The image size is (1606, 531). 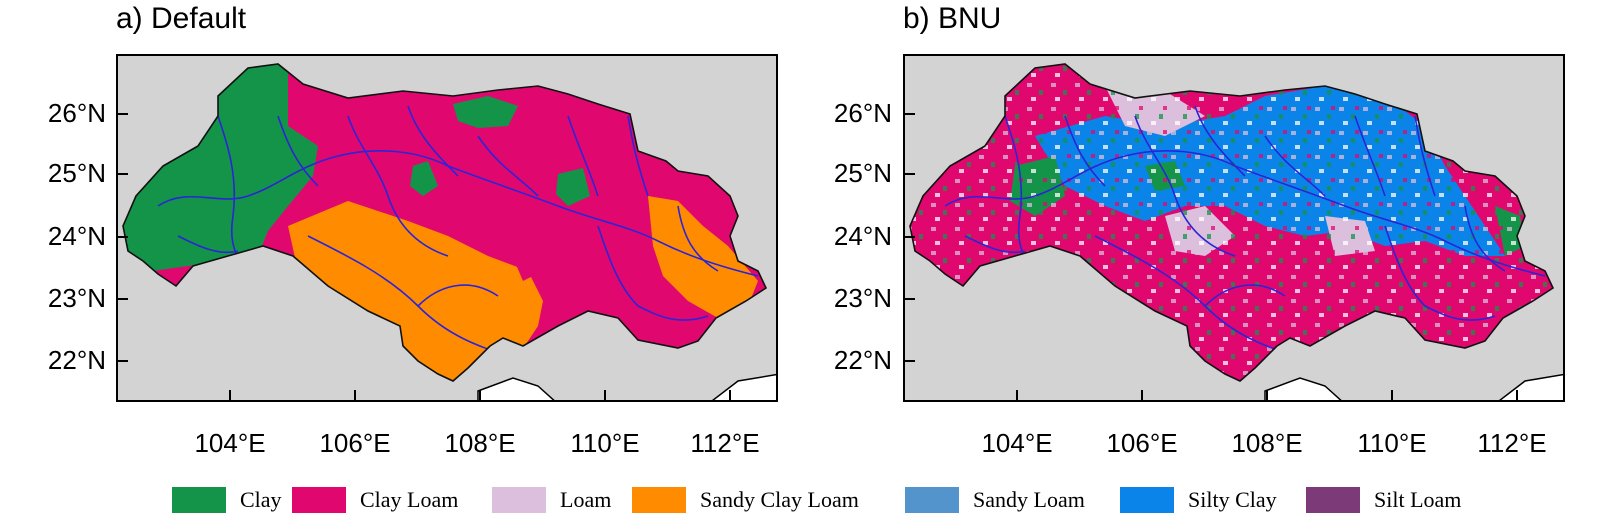 I want to click on legend-item-silt-loam: Silt Loam, so click(x=1383, y=500).